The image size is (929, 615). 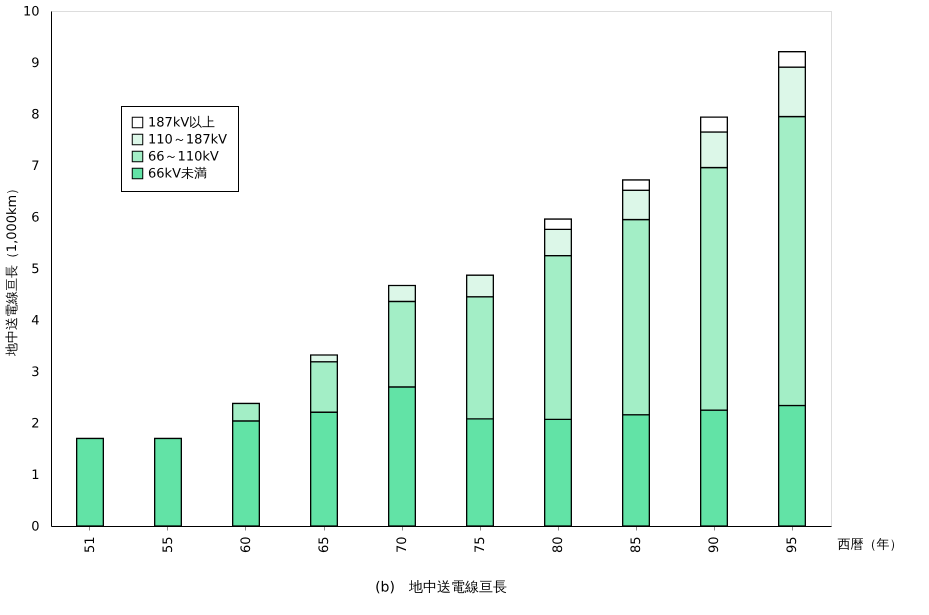 I want to click on x-axis-title: 西暦（年）, so click(x=870, y=545).